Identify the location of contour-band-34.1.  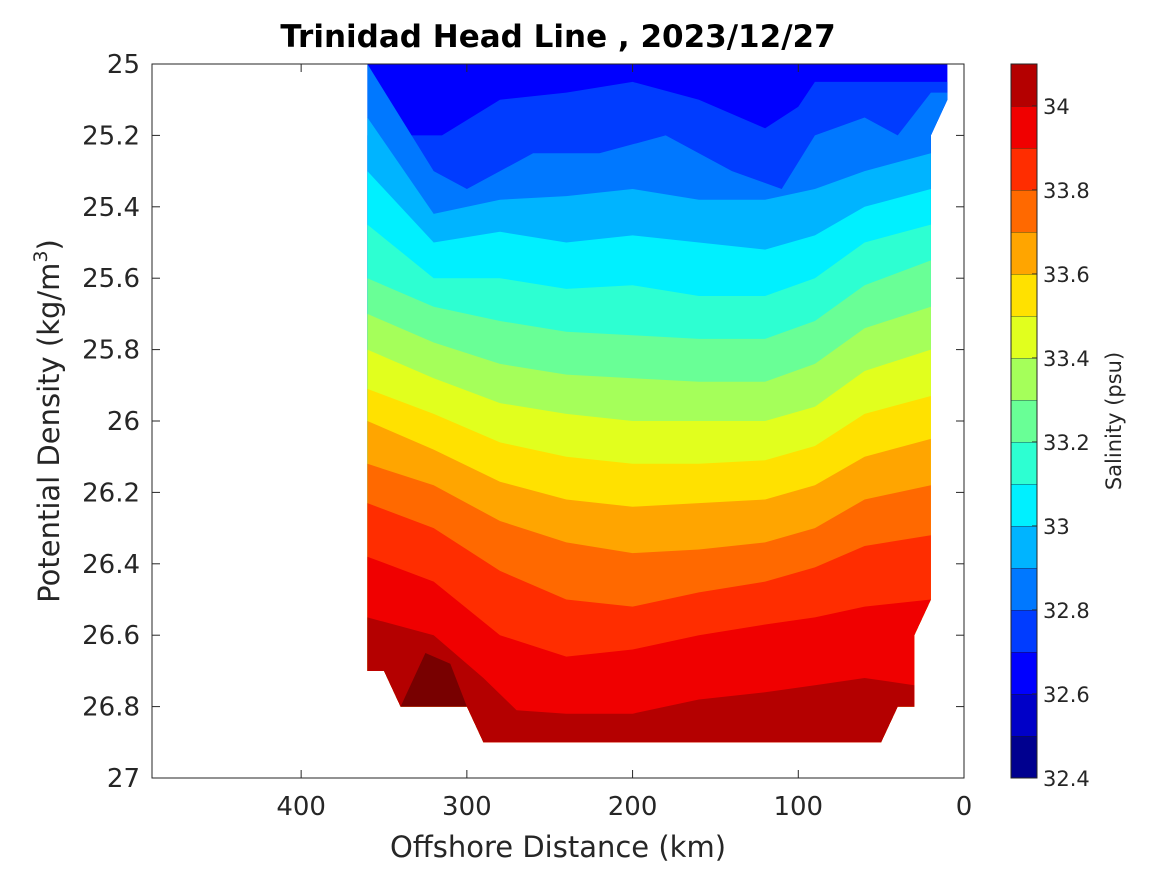
(433, 680).